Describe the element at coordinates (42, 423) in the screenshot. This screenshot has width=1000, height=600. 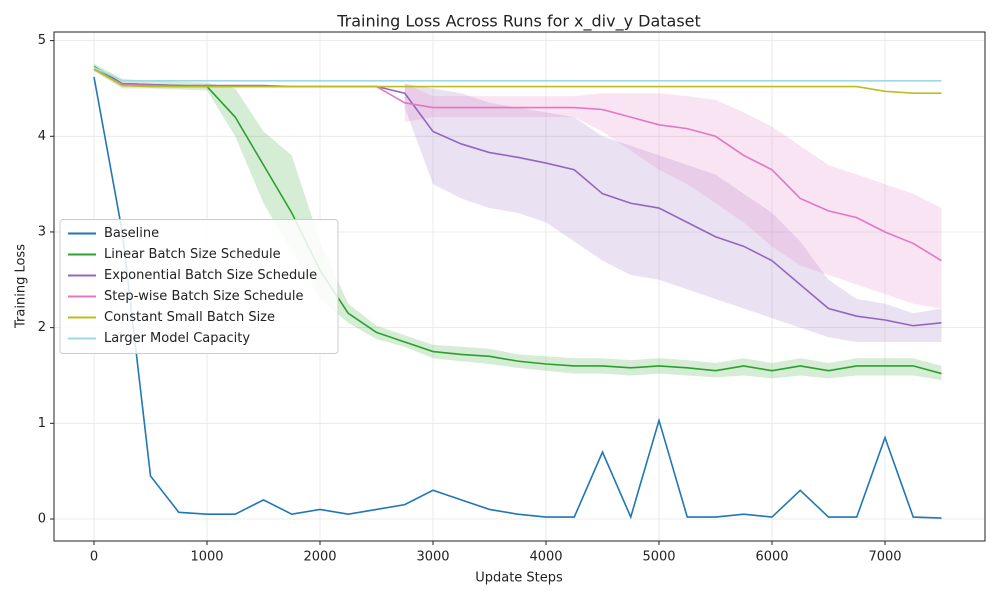
I see `y-tick-label: 1` at that location.